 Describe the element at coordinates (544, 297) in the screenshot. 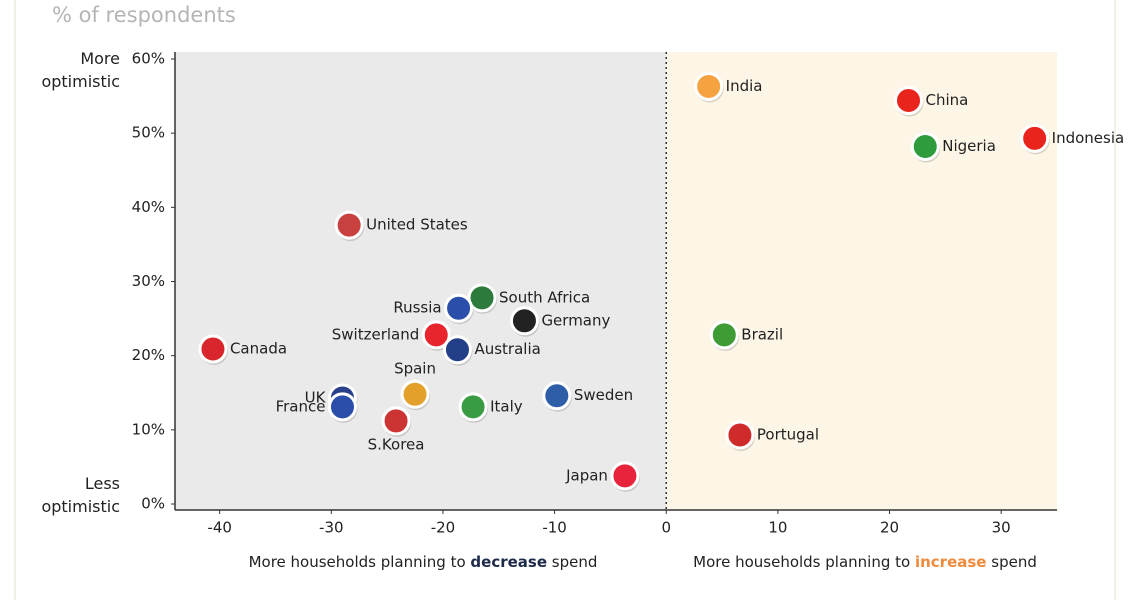

I see `point-label: South Africa` at that location.